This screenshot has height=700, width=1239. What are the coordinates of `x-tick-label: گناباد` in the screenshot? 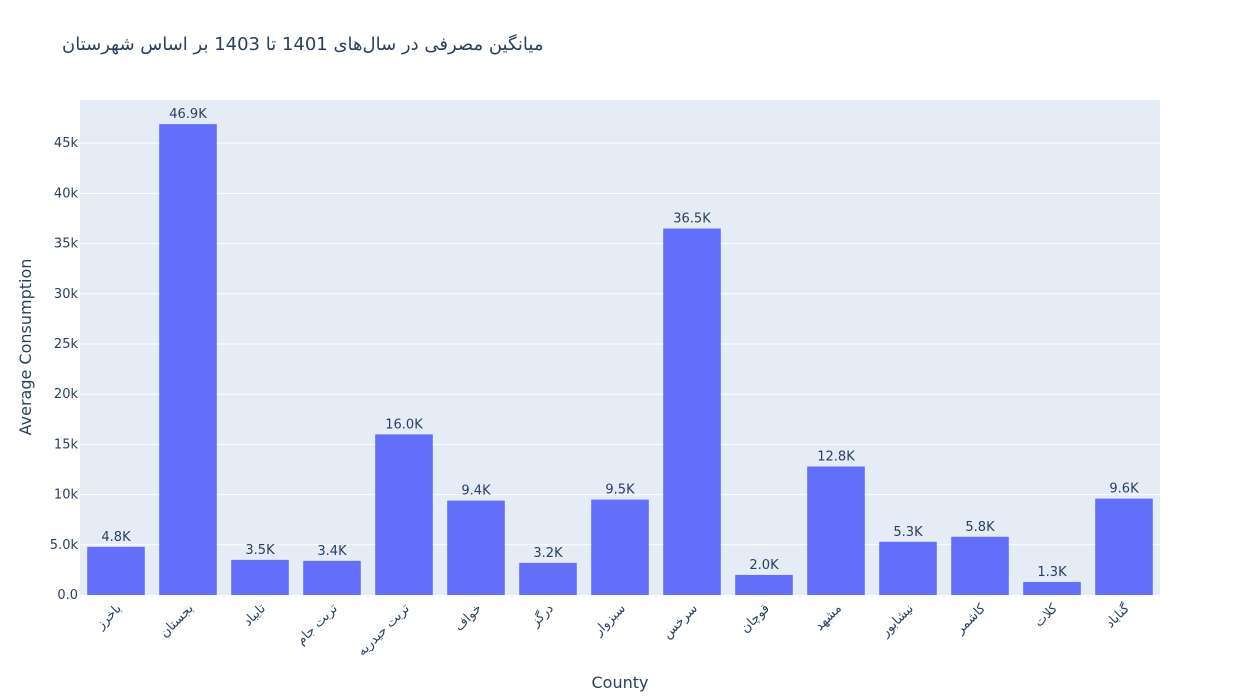 It's located at (1117, 615).